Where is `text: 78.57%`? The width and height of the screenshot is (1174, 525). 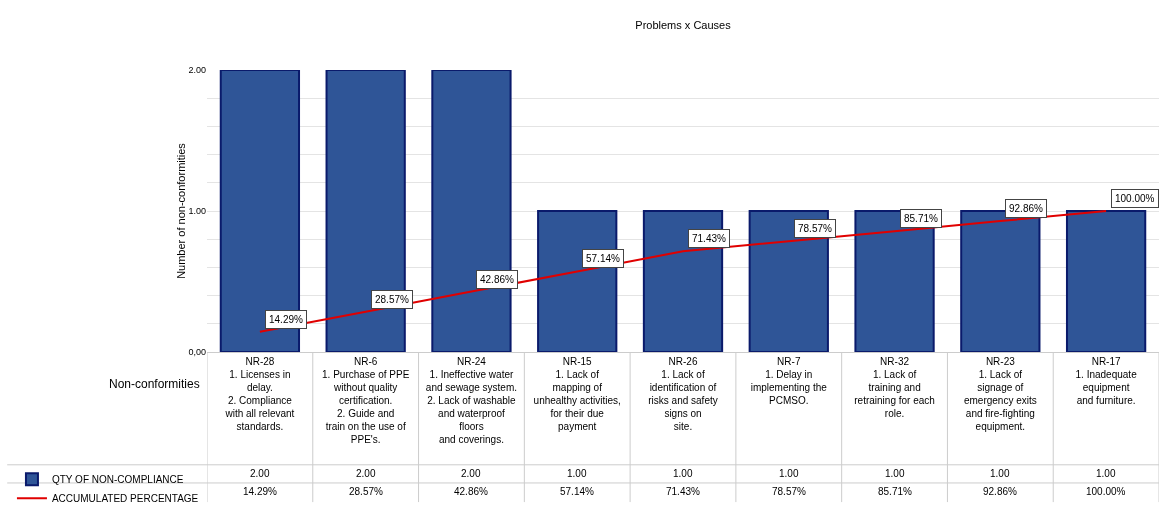 text: 78.57% is located at coordinates (815, 228).